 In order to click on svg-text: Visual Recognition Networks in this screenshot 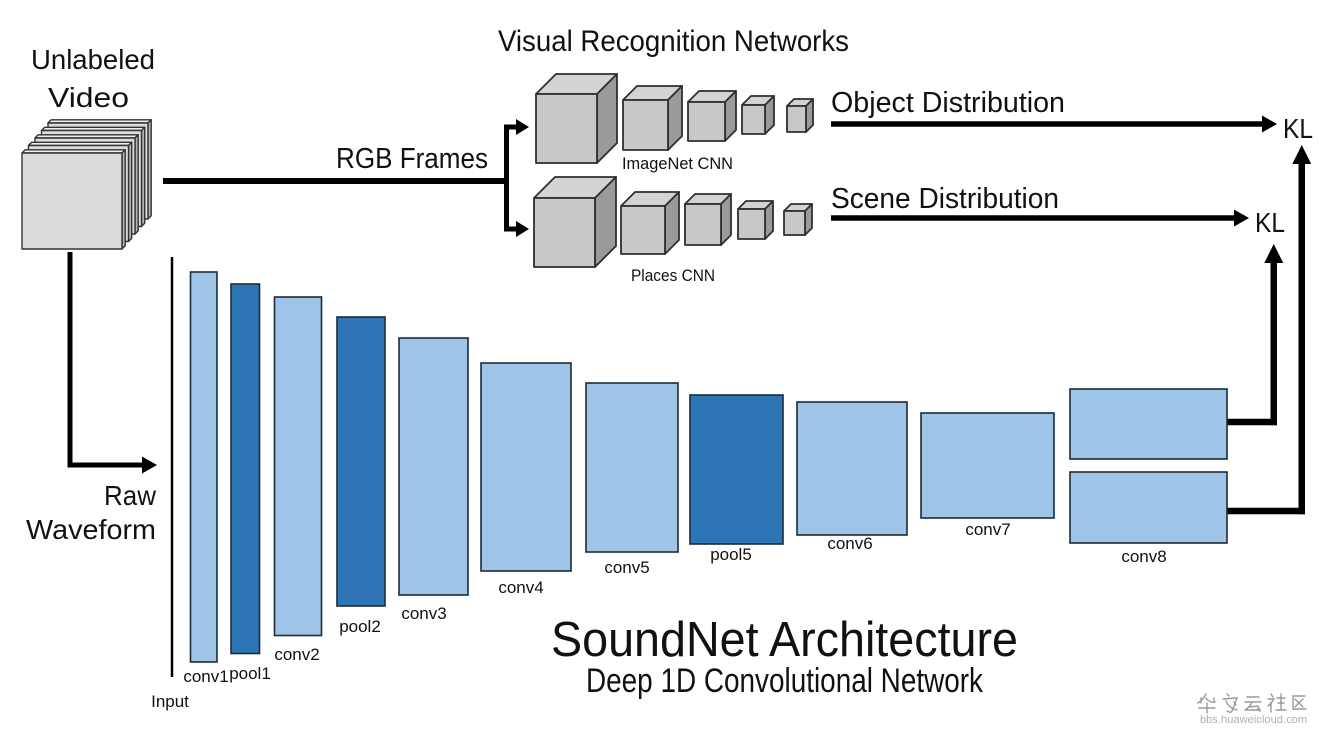, I will do `click(673, 41)`.